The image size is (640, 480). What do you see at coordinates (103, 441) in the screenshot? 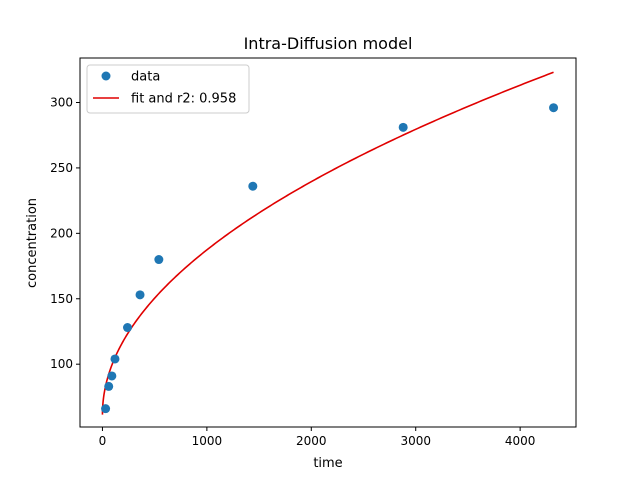
I see `x-tick-label: 0` at bounding box center [103, 441].